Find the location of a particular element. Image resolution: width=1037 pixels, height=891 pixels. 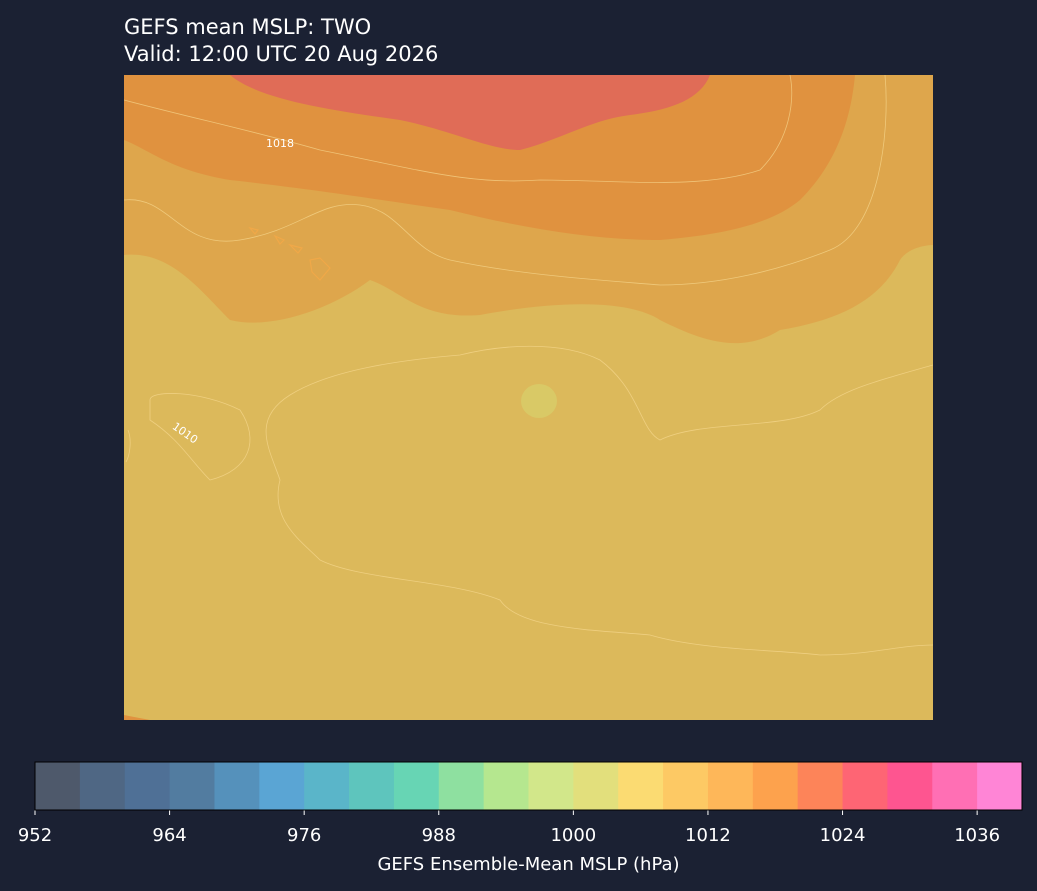

tick-label: 1036 is located at coordinates (977, 835).